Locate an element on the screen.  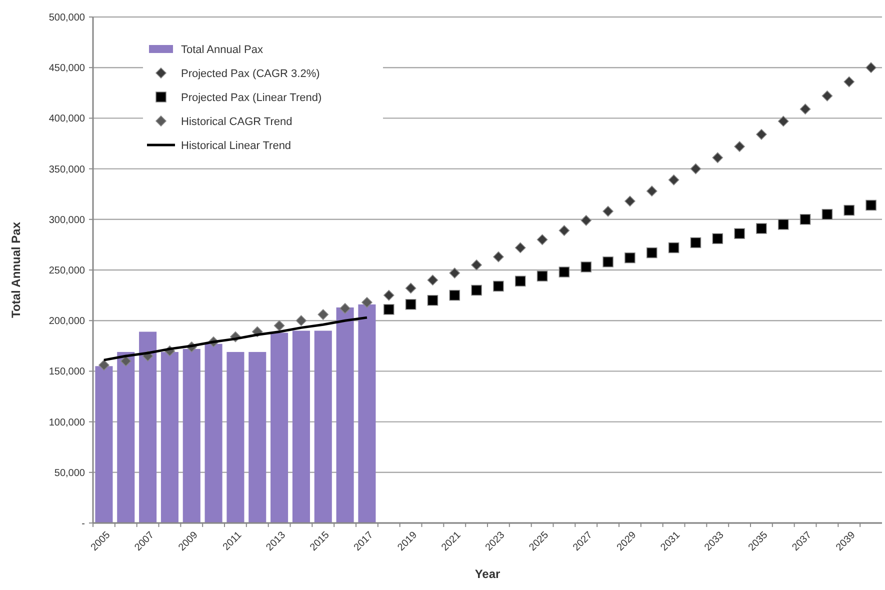
y-tick-label: 350,000 is located at coordinates (67, 170).